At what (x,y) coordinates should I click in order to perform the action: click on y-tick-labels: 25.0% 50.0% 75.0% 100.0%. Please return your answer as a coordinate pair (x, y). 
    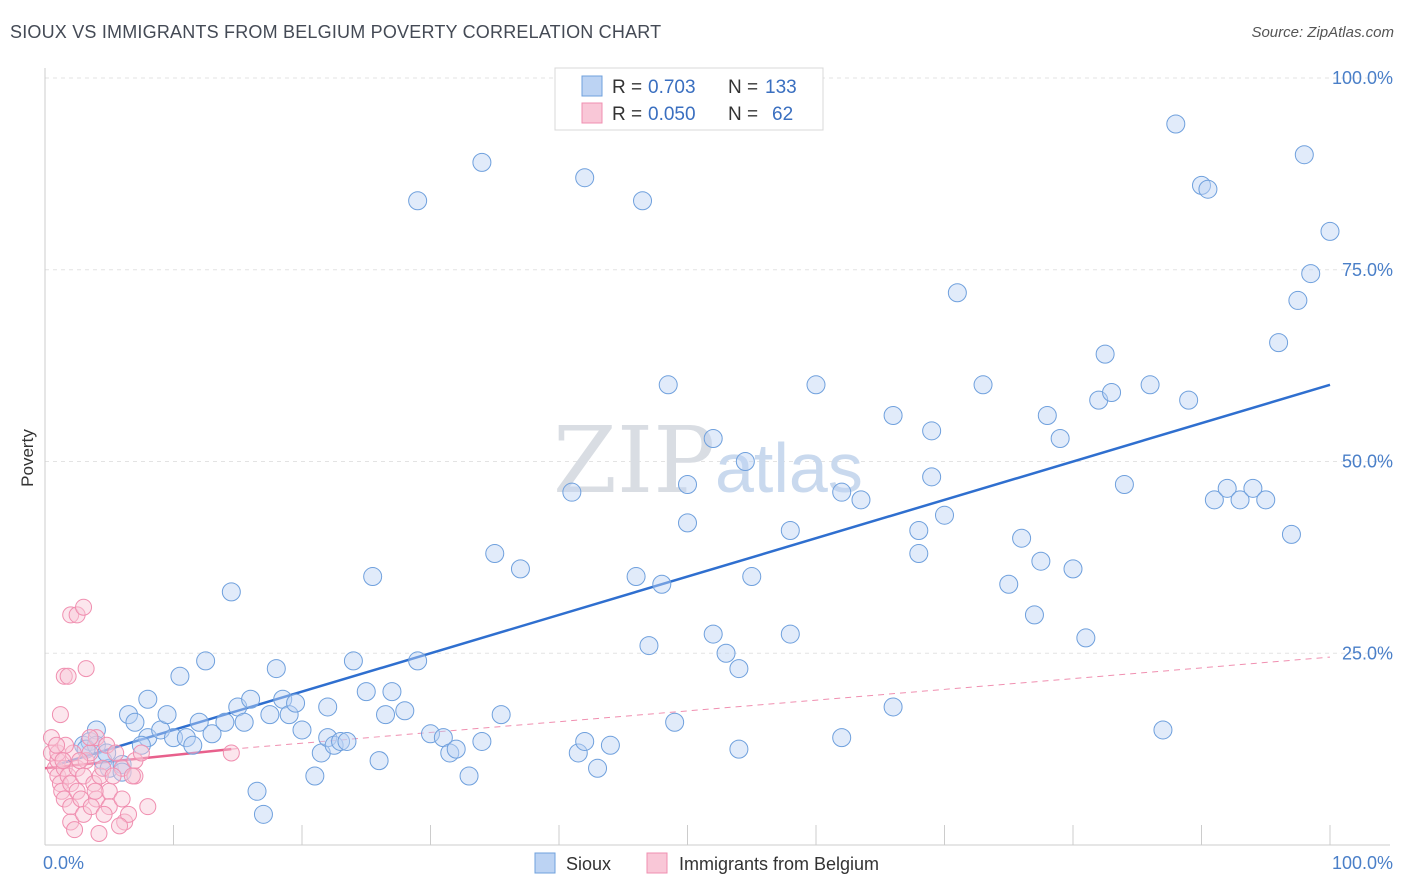
    Looking at the image, I should click on (1362, 365).